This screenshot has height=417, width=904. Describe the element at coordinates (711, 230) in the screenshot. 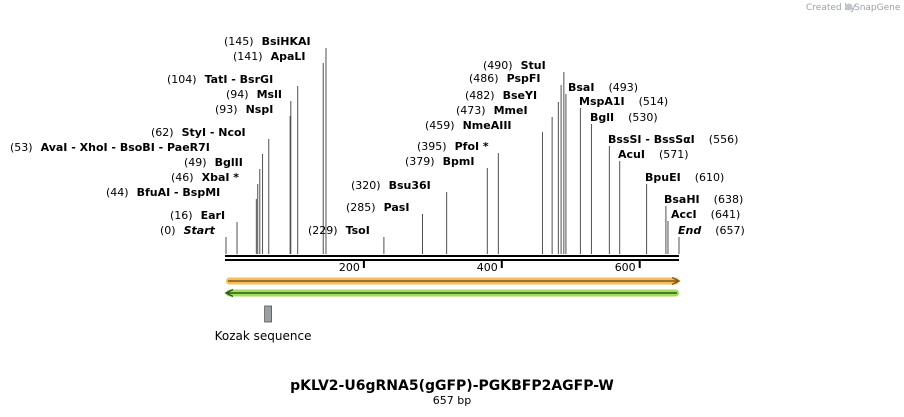

I see `enzyme-label-end: End (657)` at that location.